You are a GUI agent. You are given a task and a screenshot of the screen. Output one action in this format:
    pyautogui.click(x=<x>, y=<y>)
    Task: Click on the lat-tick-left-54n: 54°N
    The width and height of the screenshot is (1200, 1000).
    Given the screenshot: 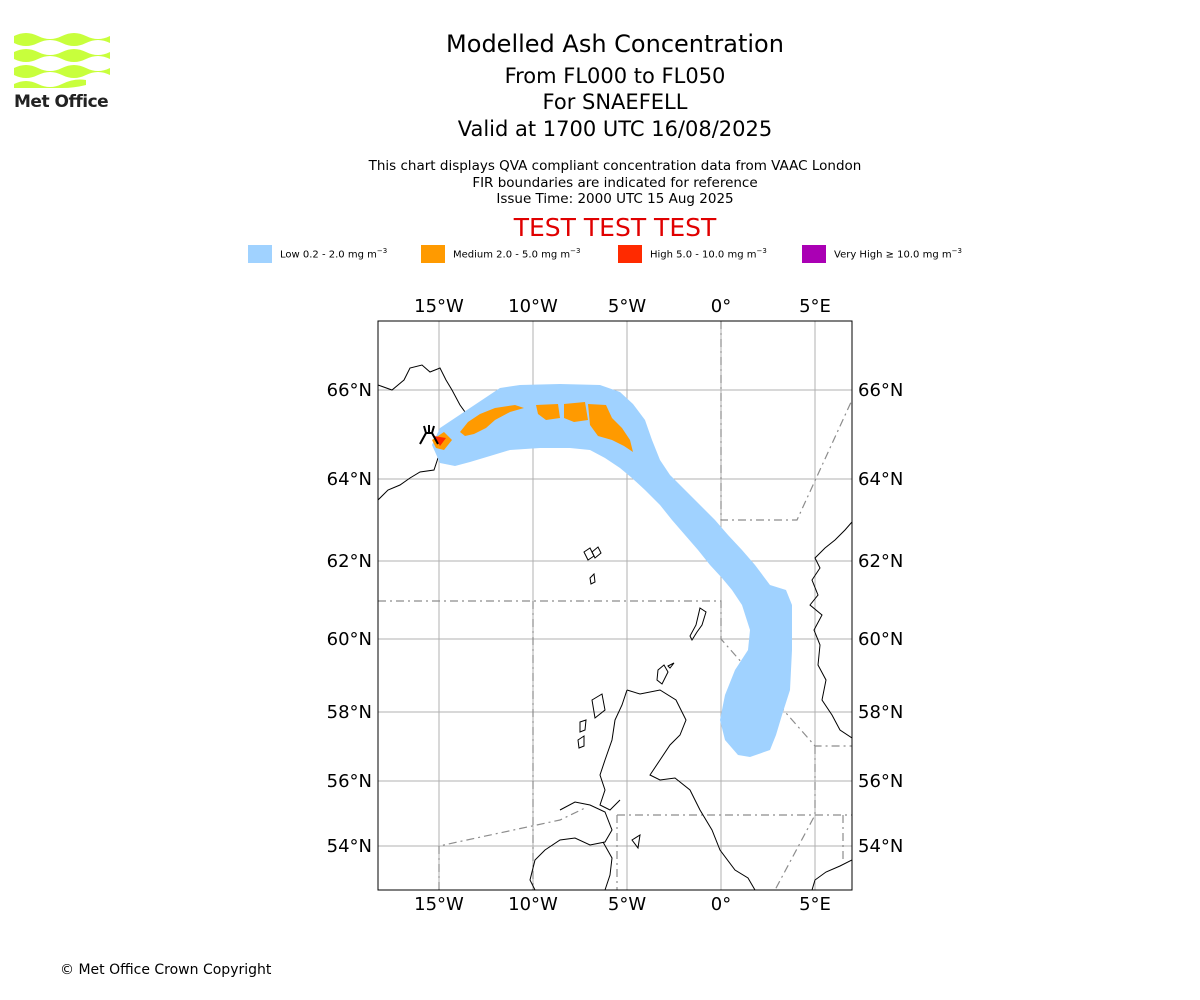 What is the action you would take?
    pyautogui.click(x=349, y=846)
    